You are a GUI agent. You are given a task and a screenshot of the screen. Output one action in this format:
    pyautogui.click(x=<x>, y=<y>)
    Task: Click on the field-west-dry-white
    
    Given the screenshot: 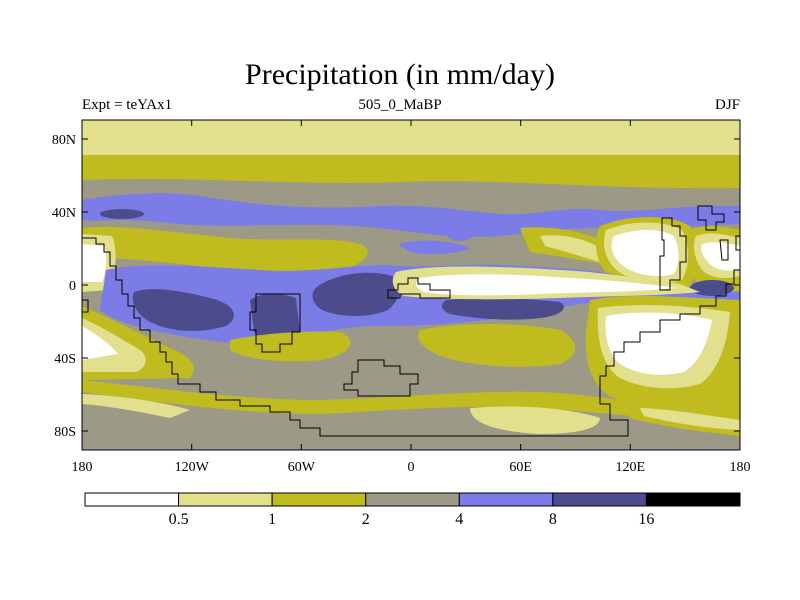 What is the action you would take?
    pyautogui.click(x=94, y=263)
    